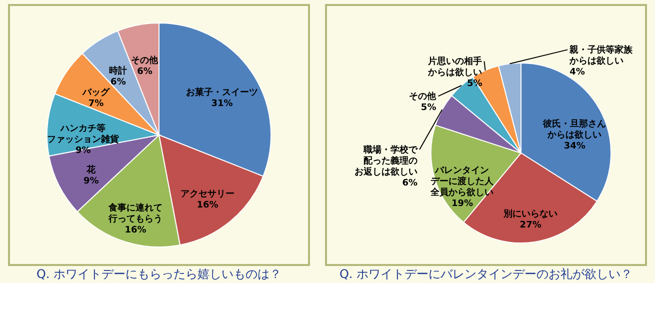 Image resolution: width=672 pixels, height=319 pixels. Describe the element at coordinates (159, 274) in the screenshot. I see `text: Q. ホワイトデーにもらったら嬉しいものは？` at that location.